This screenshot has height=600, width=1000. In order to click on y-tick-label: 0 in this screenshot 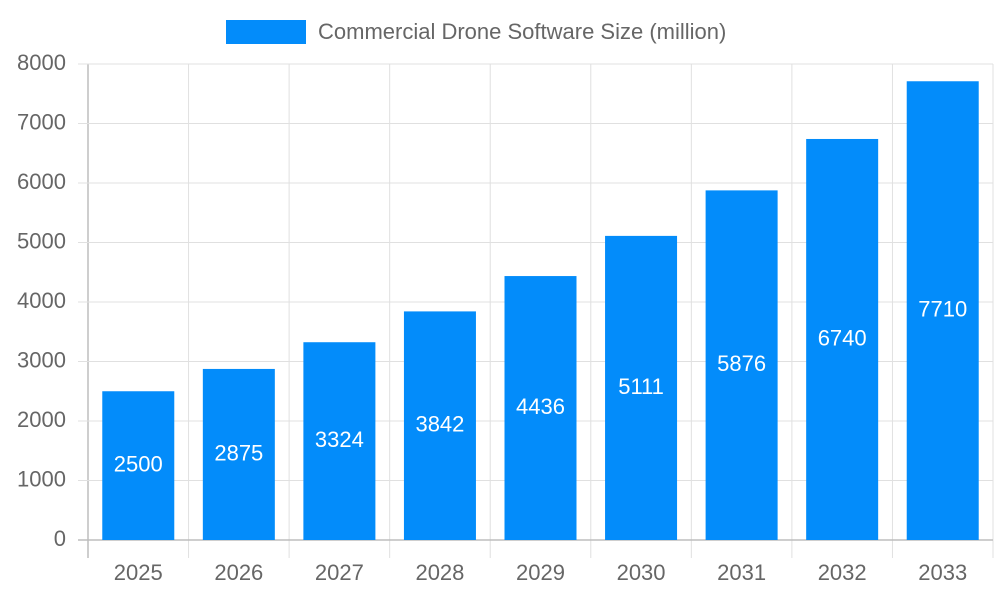, I will do `click(60, 538)`.